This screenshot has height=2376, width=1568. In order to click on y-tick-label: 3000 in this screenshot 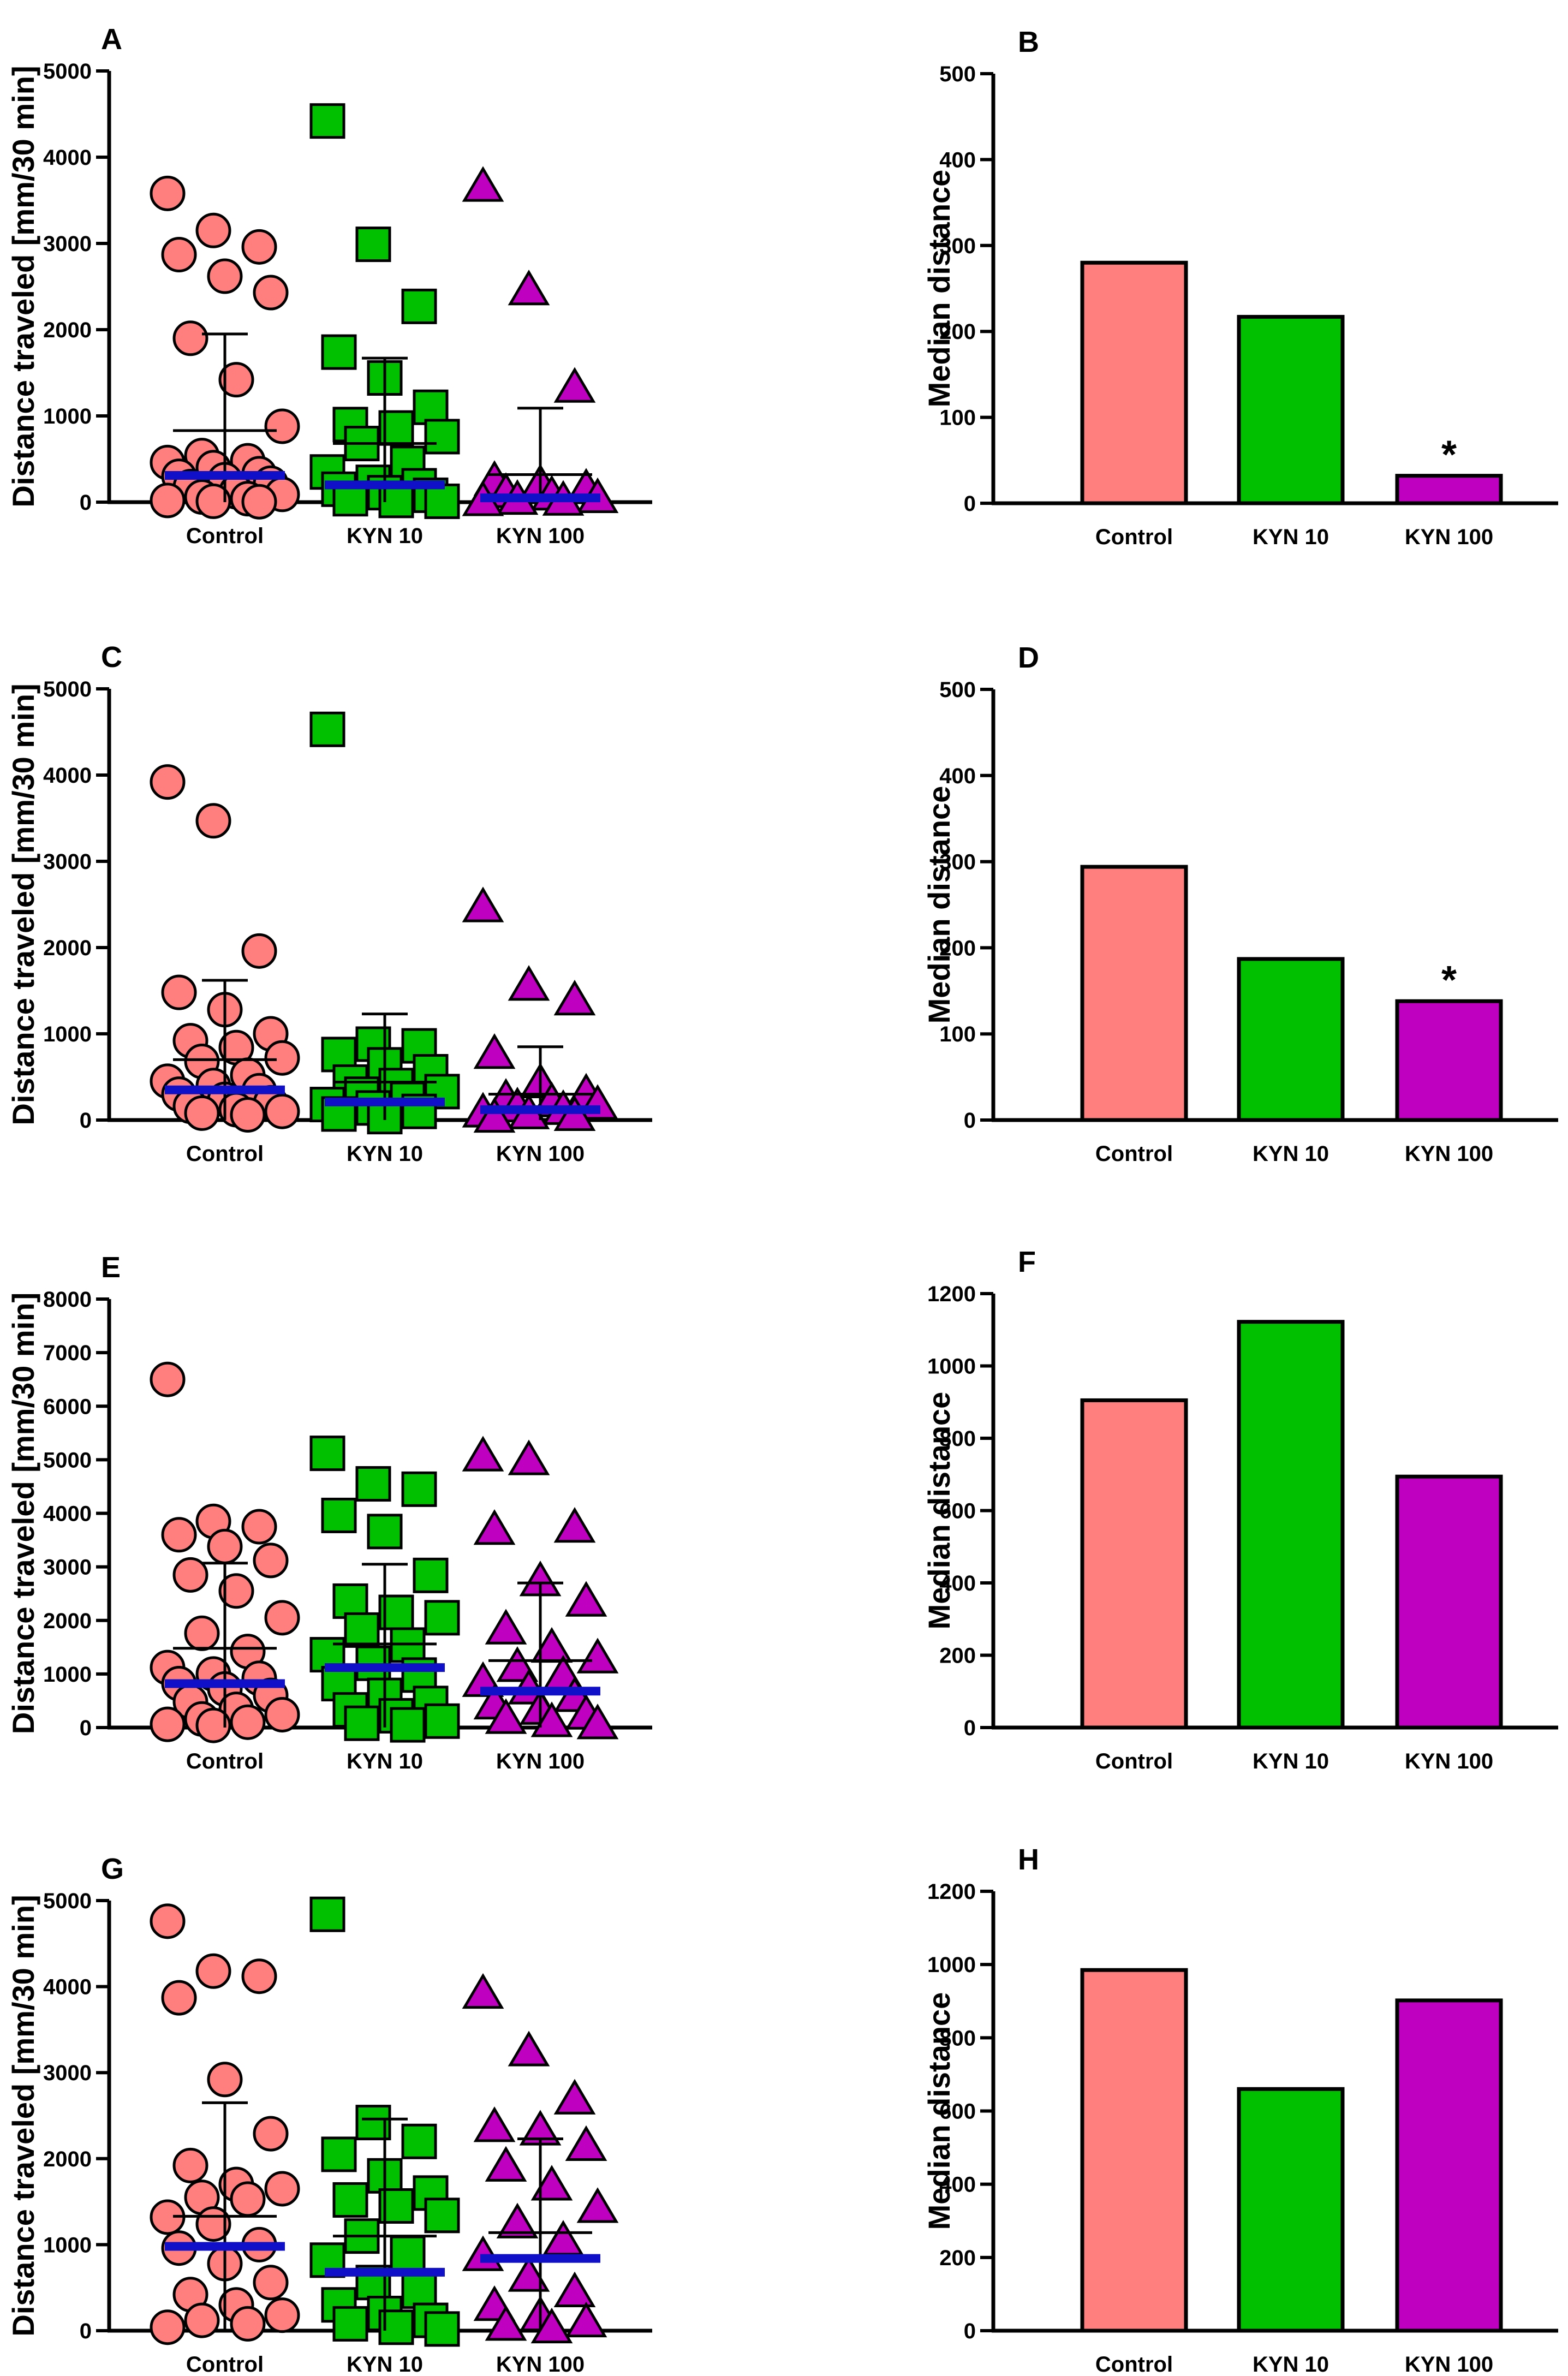, I will do `click(67, 244)`.